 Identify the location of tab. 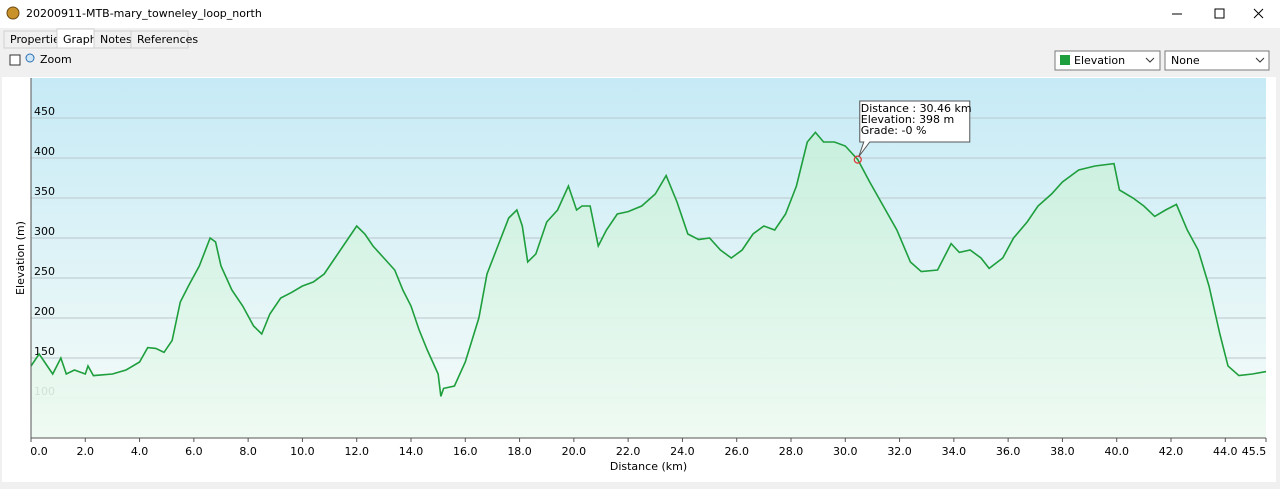
(159, 39).